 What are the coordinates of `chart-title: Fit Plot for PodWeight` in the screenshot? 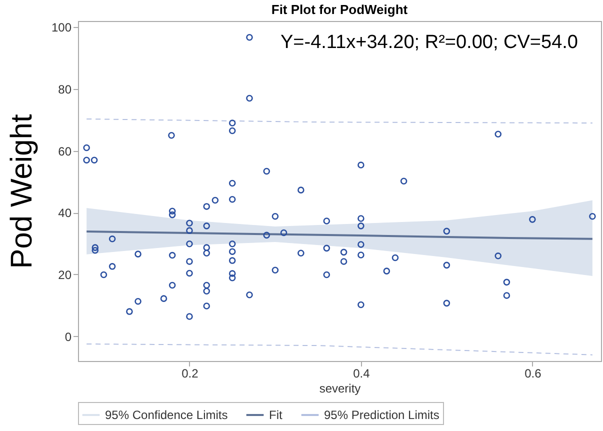 It's located at (339, 9).